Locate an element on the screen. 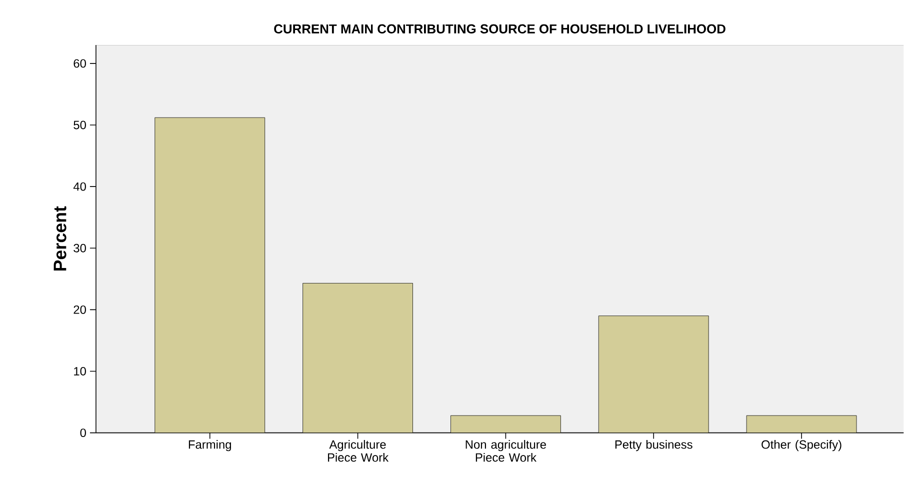  x-tick-label: Other (Specify) is located at coordinates (802, 446).